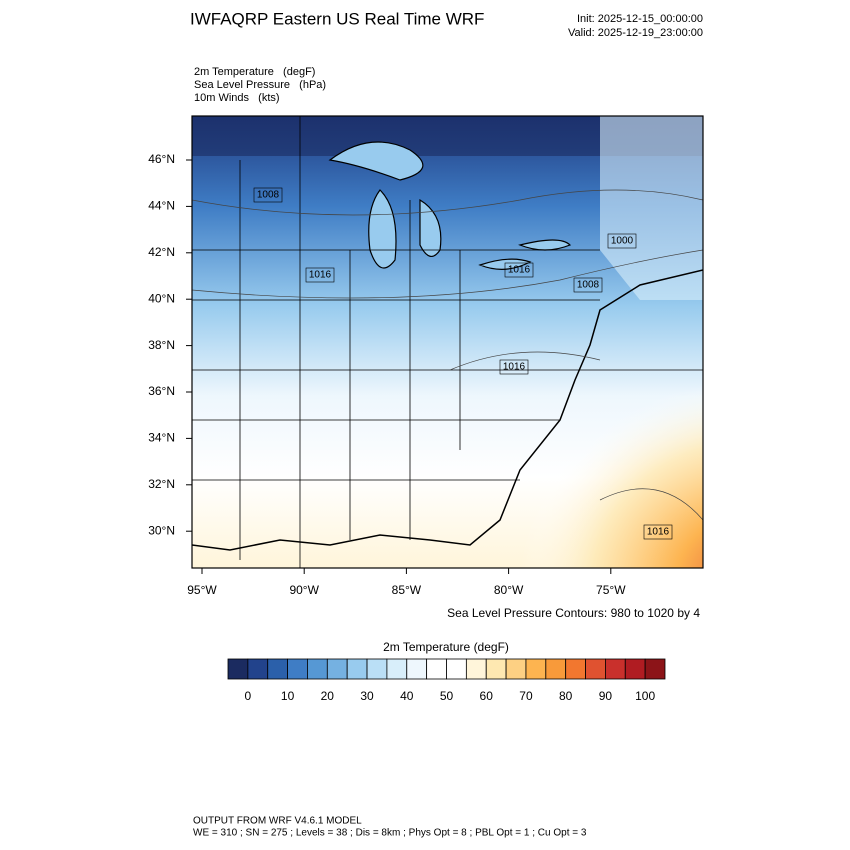  What do you see at coordinates (260, 85) in the screenshot?
I see `field-label: Sea Level Pressure (hPa)` at bounding box center [260, 85].